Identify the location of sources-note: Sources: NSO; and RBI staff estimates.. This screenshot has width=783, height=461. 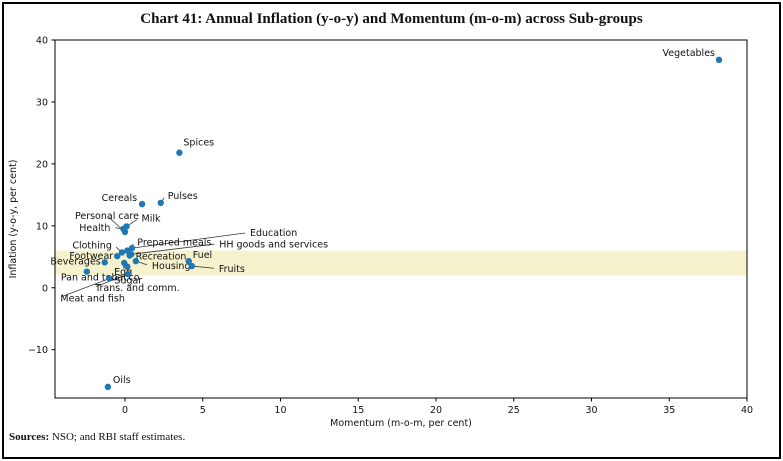
(97, 437).